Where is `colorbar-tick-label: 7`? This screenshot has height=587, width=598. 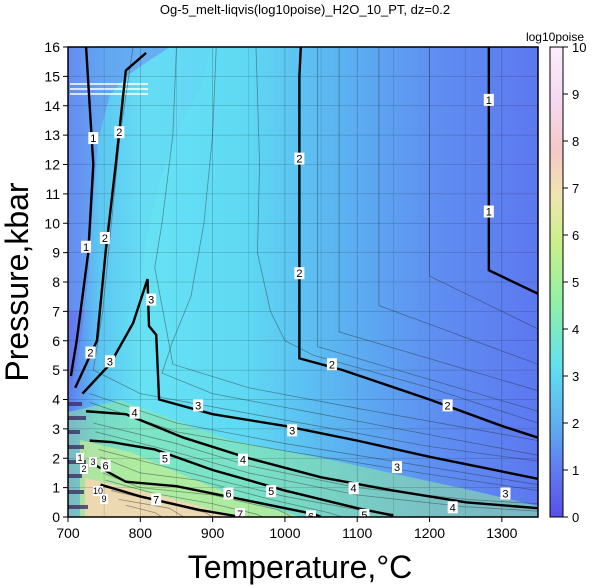 colorbar-tick-label: 7 is located at coordinates (575, 188).